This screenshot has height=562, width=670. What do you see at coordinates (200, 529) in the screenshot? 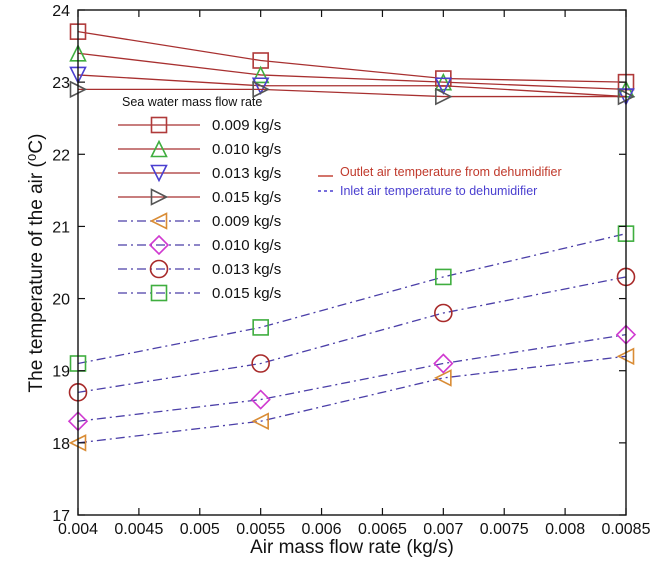
I see `x-tick-label: 0.005` at bounding box center [200, 529].